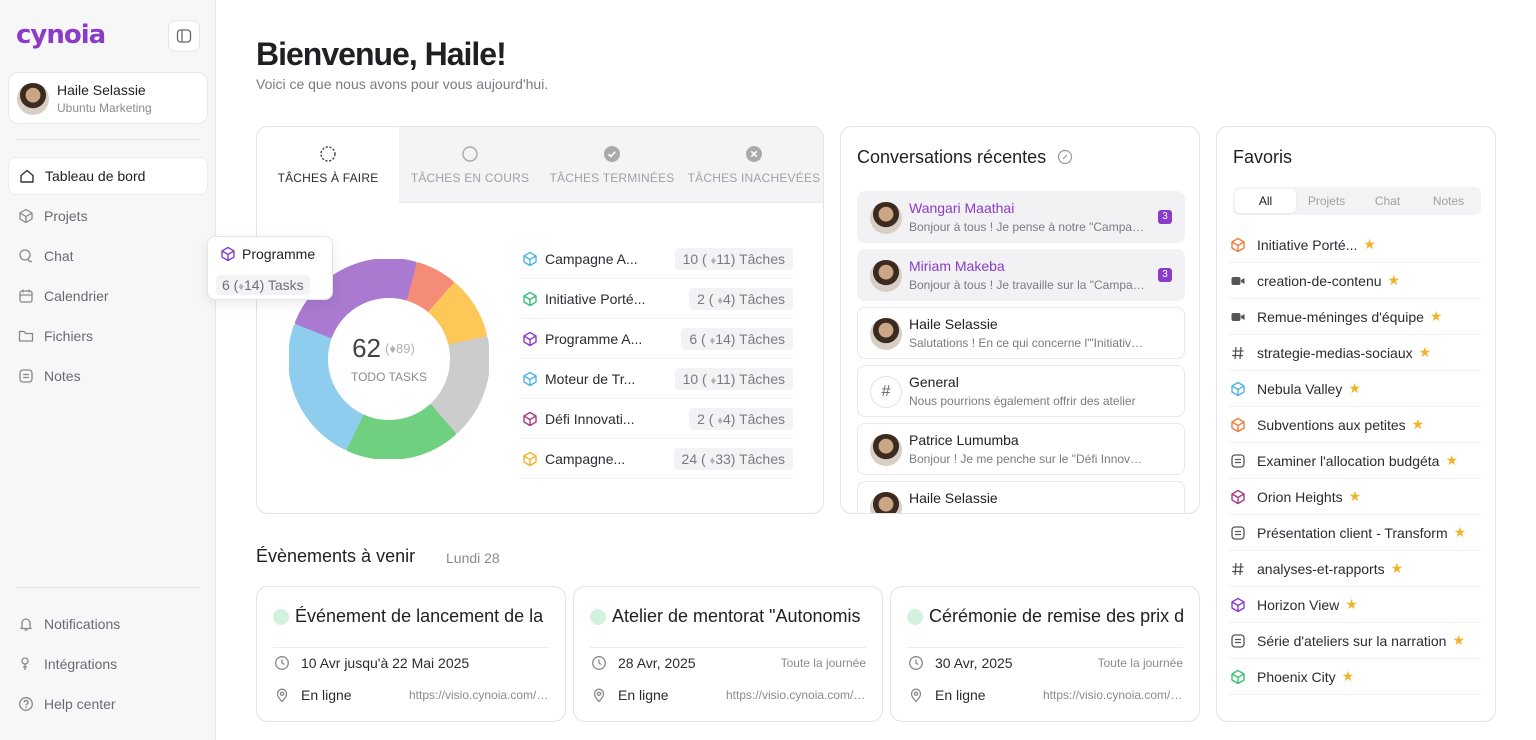 The image size is (1536, 740). What do you see at coordinates (108, 296) in the screenshot?
I see `nav-item-calendar: Calendrier` at bounding box center [108, 296].